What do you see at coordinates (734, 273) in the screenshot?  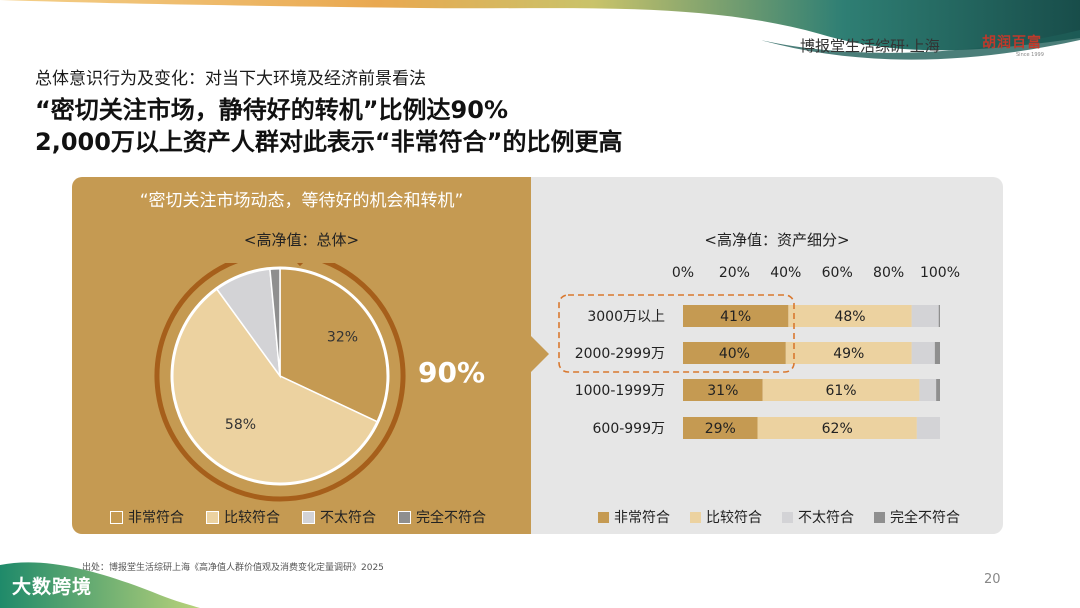 I see `x-tick-label: 20%` at bounding box center [734, 273].